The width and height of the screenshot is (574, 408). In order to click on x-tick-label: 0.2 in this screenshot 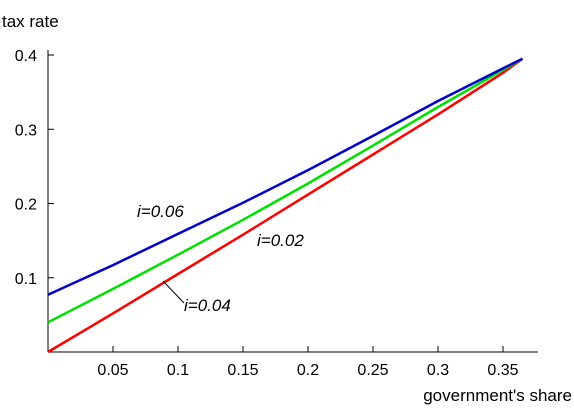, I will do `click(308, 370)`.